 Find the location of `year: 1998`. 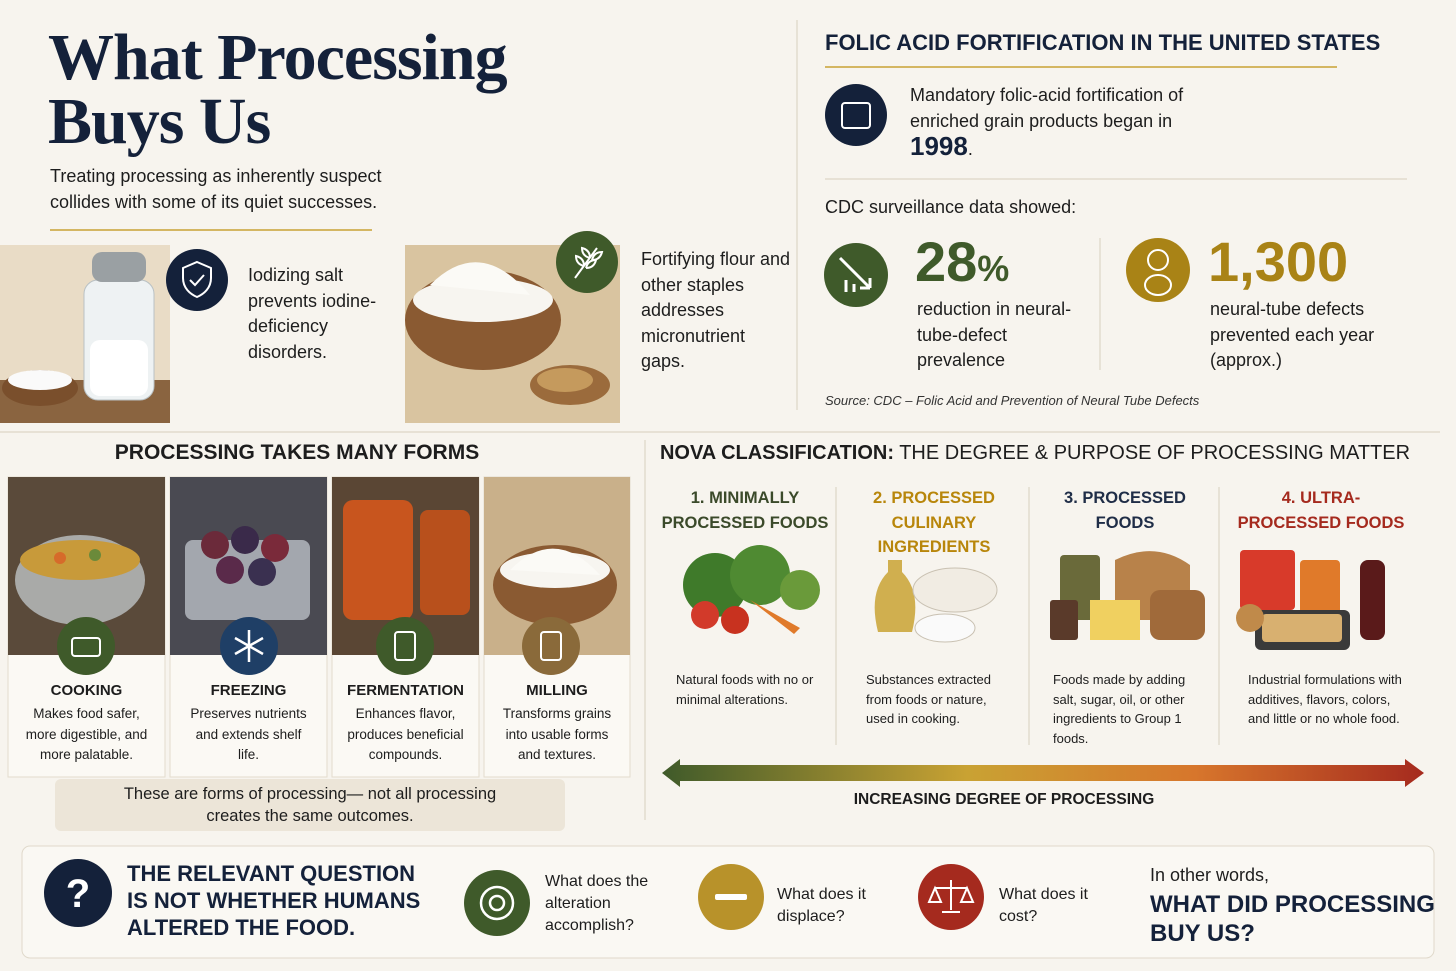

year: 1998 is located at coordinates (939, 146).